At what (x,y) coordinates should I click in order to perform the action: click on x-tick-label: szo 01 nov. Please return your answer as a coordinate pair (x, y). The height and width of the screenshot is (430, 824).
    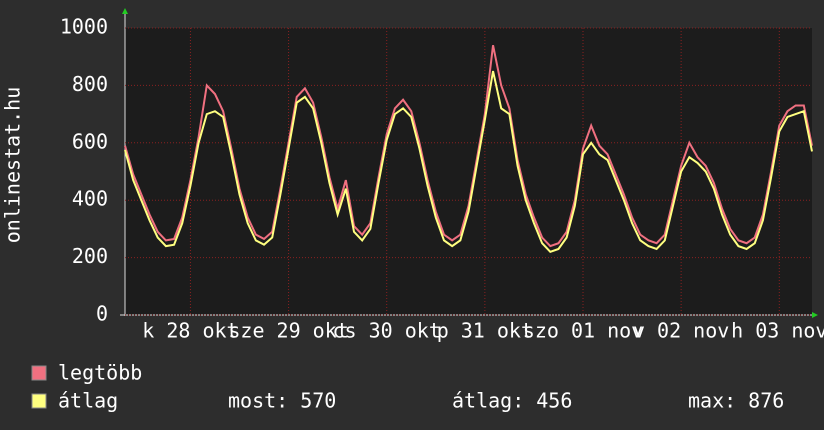
    Looking at the image, I should click on (583, 331).